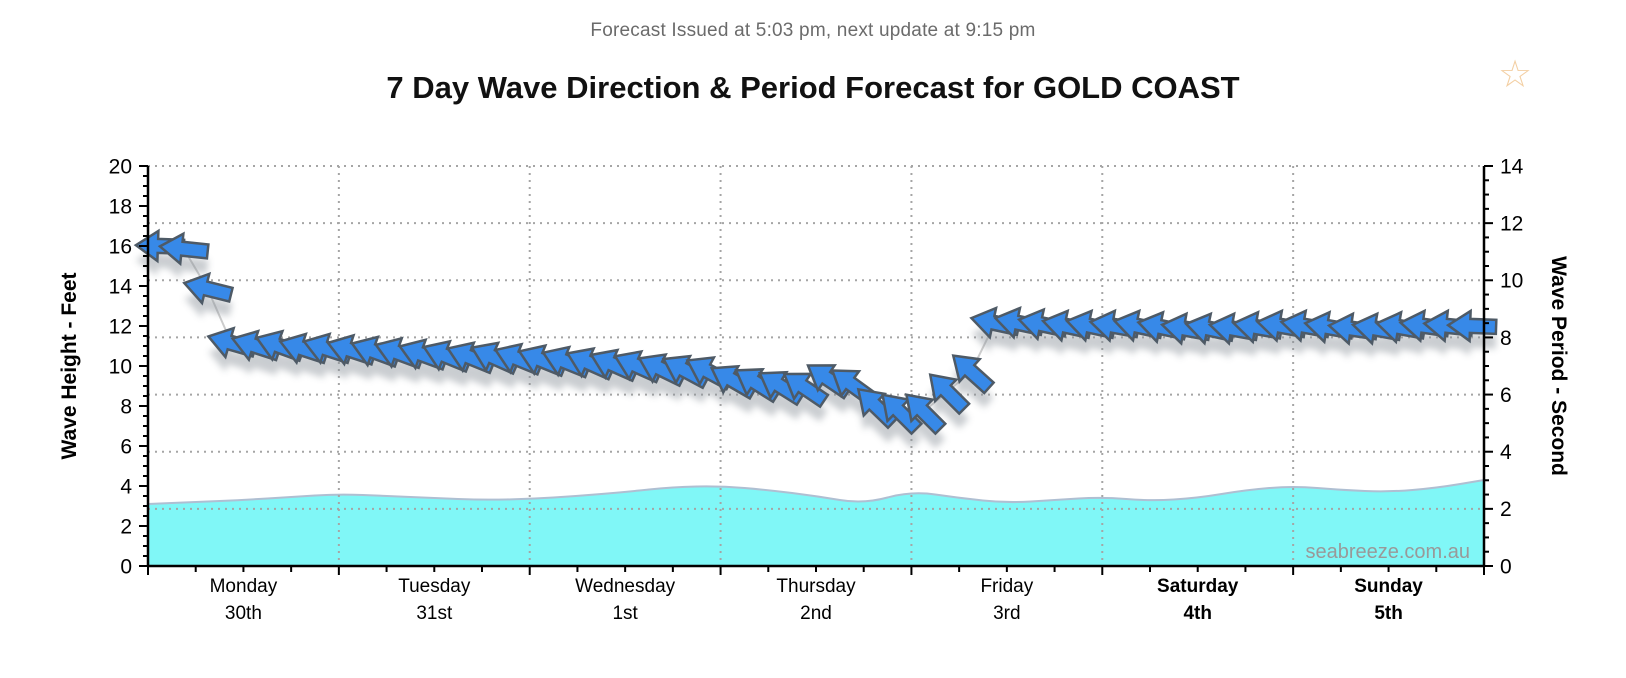 The width and height of the screenshot is (1626, 678). I want to click on svg-text: 20, so click(120, 166).